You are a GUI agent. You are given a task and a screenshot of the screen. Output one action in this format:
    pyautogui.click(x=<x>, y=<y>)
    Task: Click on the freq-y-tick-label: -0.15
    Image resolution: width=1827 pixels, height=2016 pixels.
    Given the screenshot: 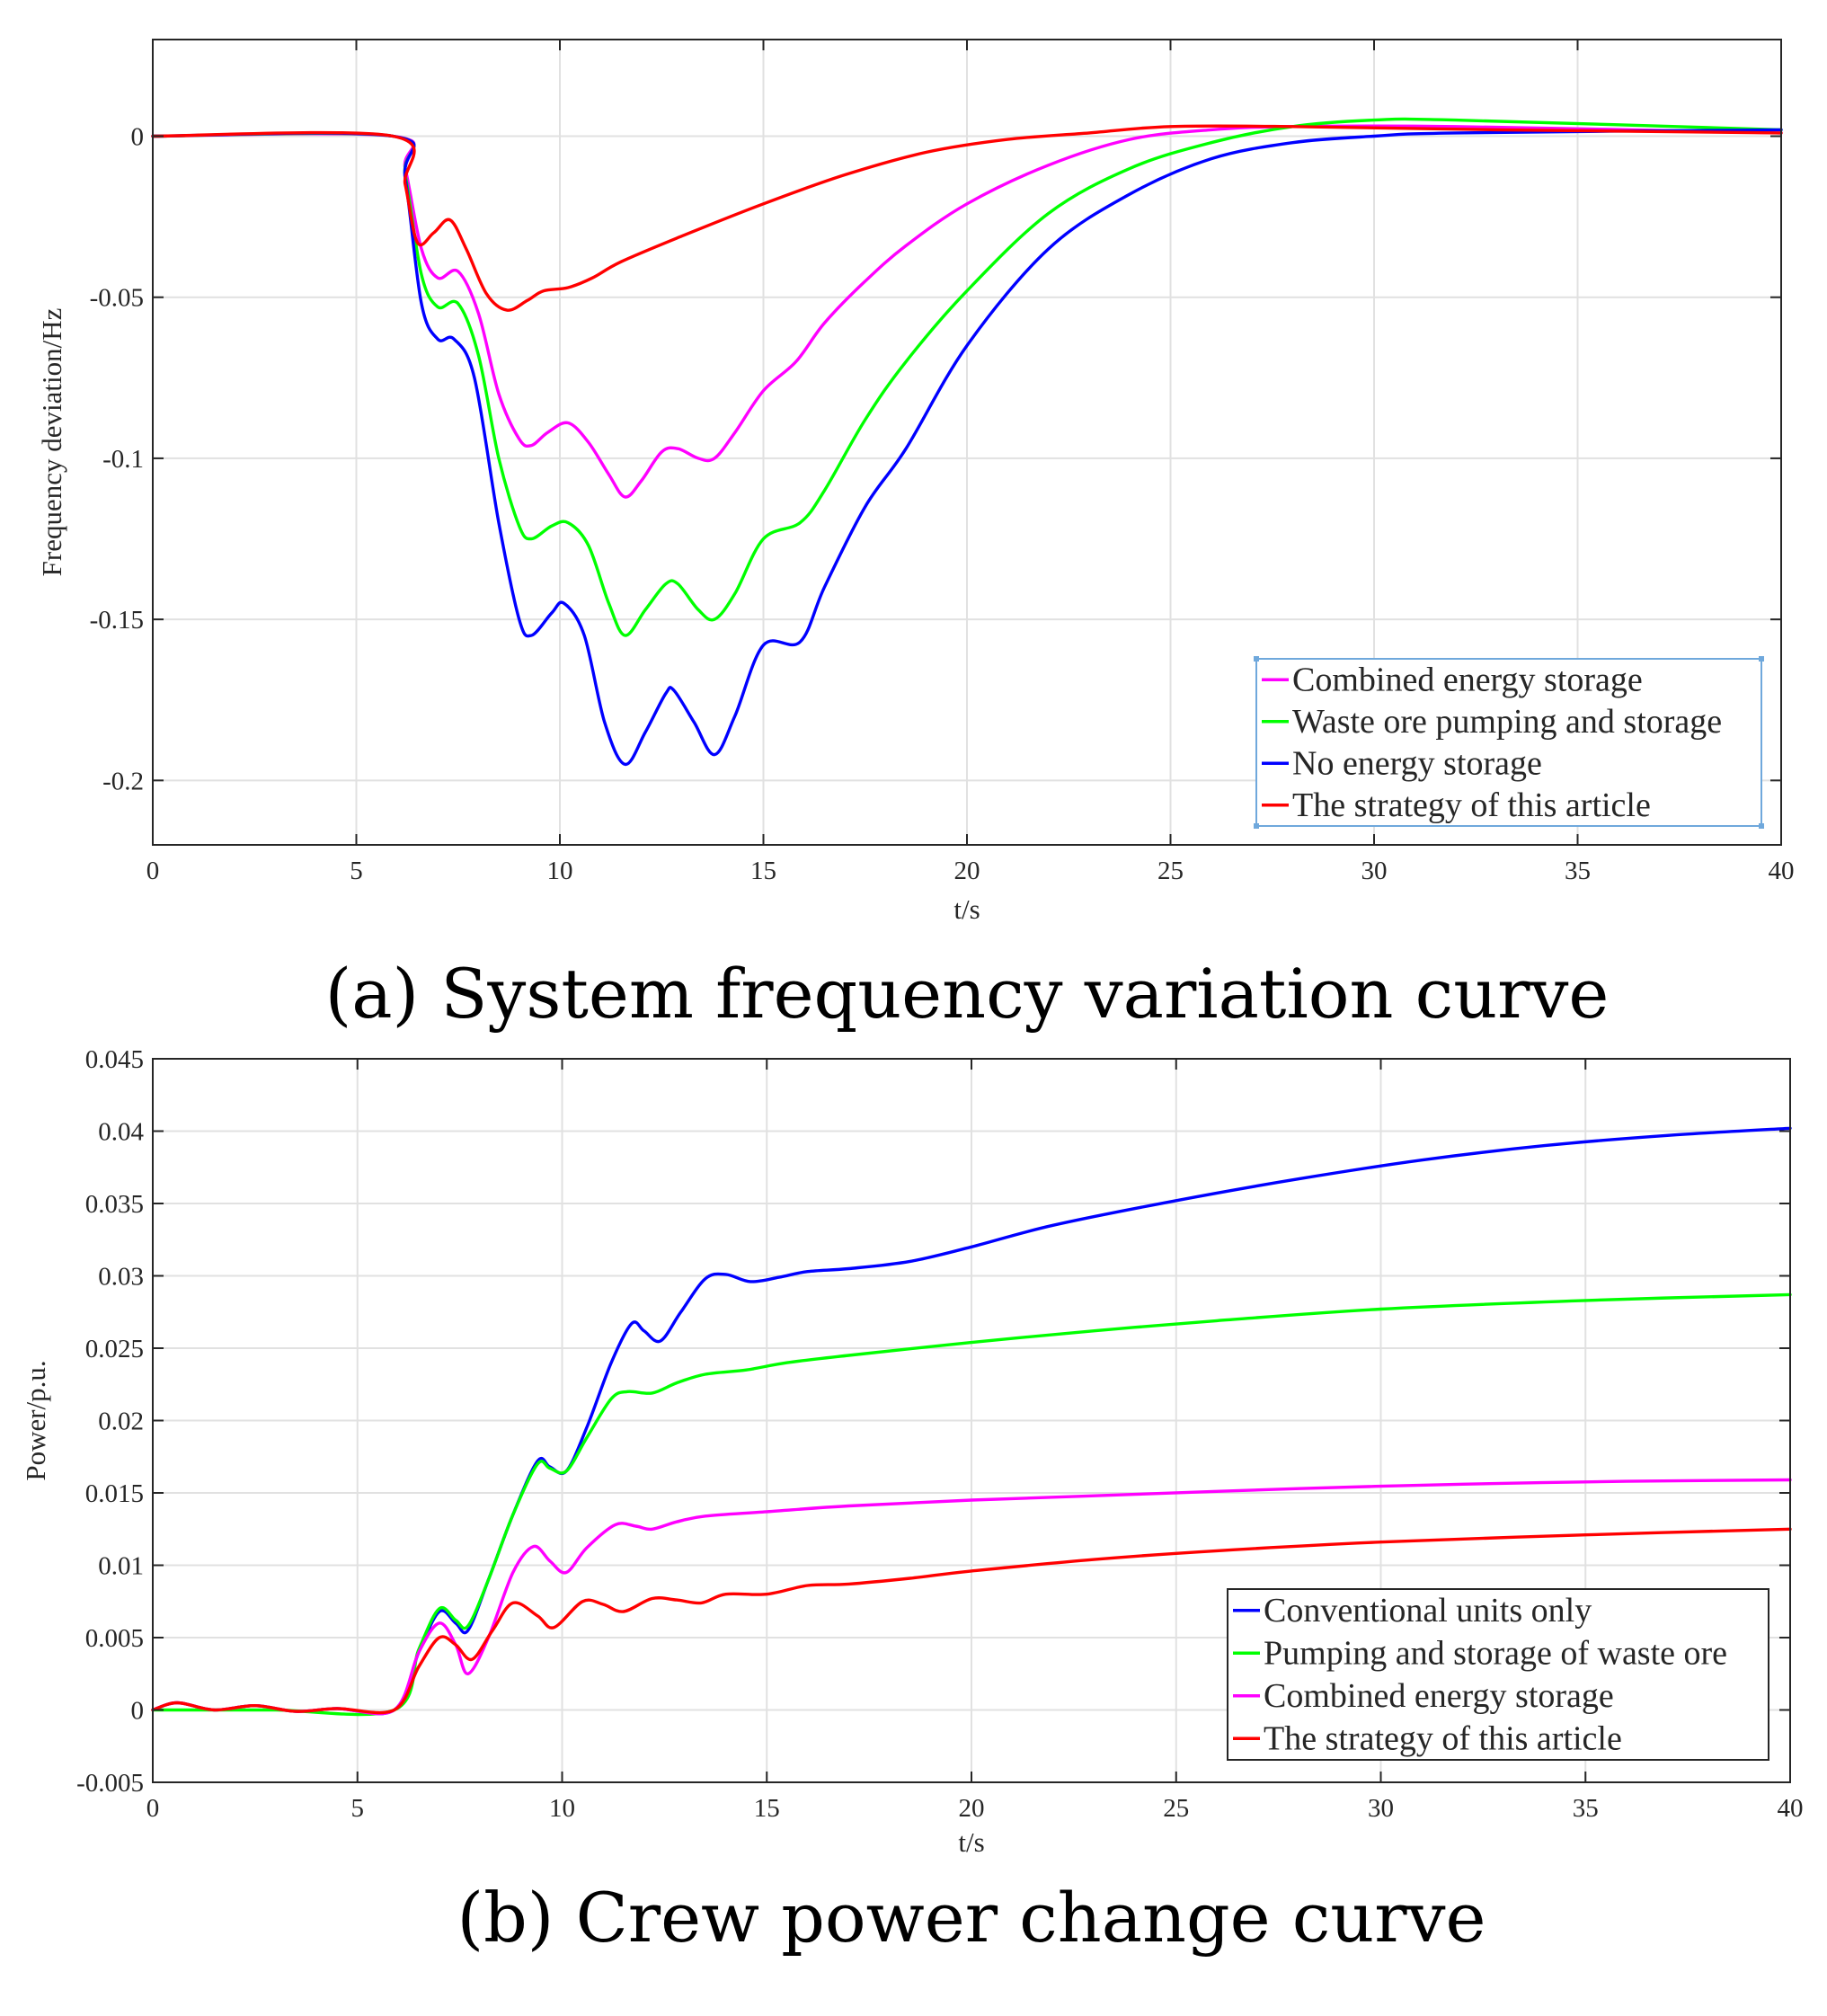 What is the action you would take?
    pyautogui.click(x=117, y=620)
    